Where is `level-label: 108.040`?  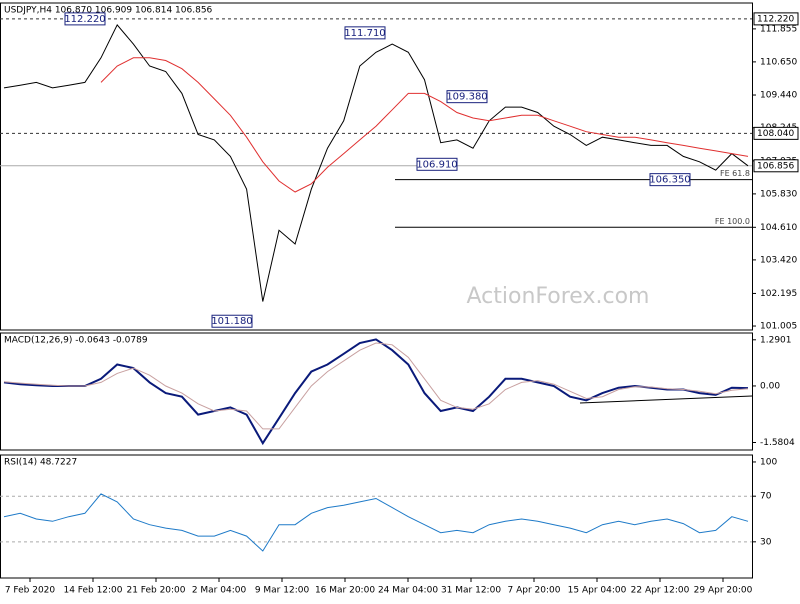
level-label: 108.040 is located at coordinates (775, 134).